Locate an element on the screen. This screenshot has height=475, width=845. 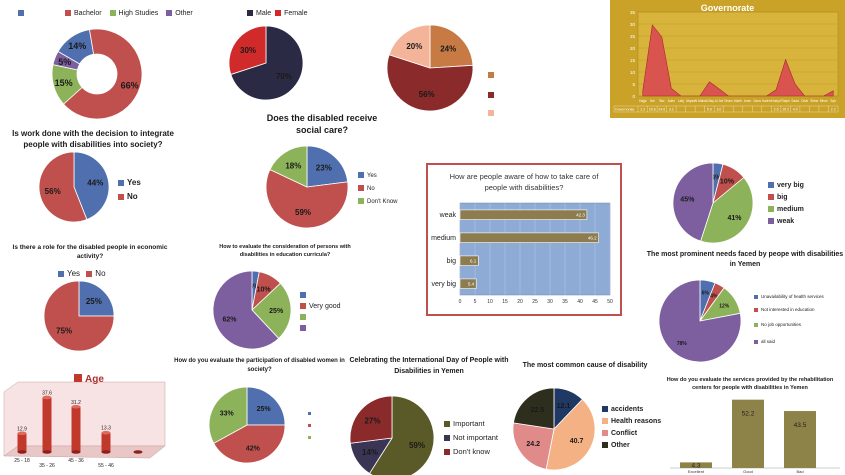
awareness-pie-legend: very big big medium weak is located at coordinates (786, 204).